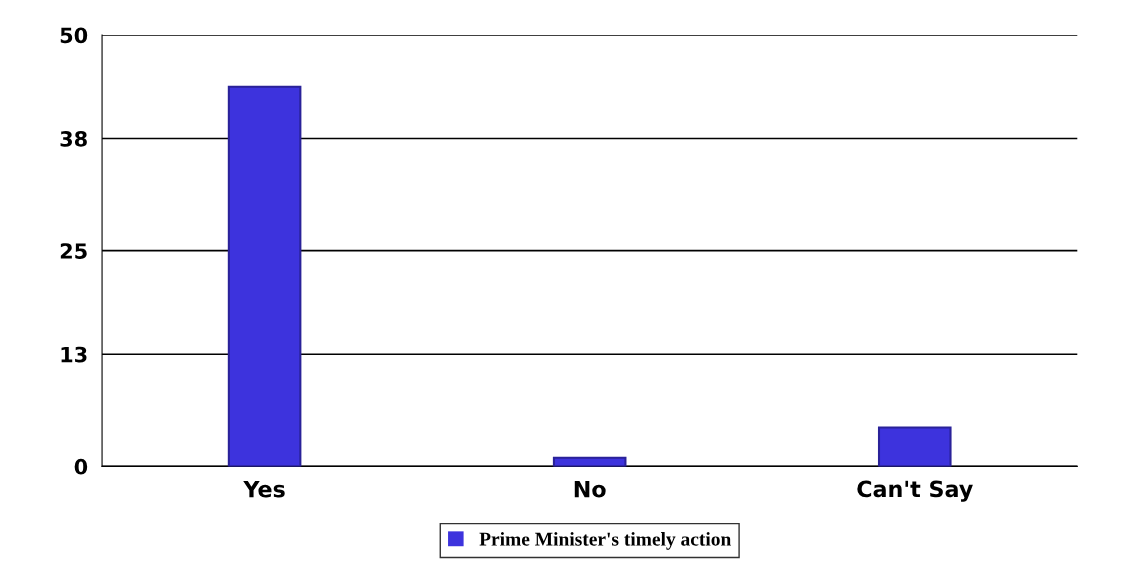 The height and width of the screenshot is (583, 1134). I want to click on x-tick-label: No, so click(590, 489).